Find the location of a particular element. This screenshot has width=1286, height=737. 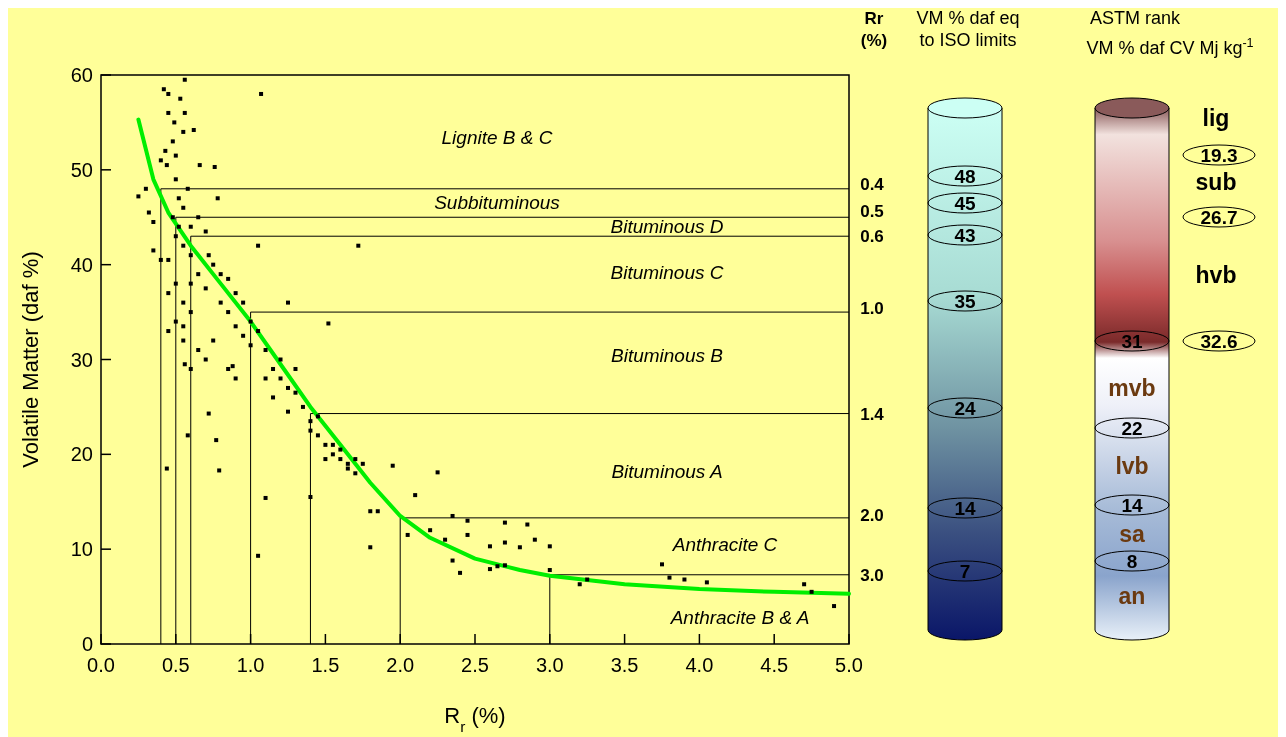

annotation: Bituminous A is located at coordinates (667, 471).